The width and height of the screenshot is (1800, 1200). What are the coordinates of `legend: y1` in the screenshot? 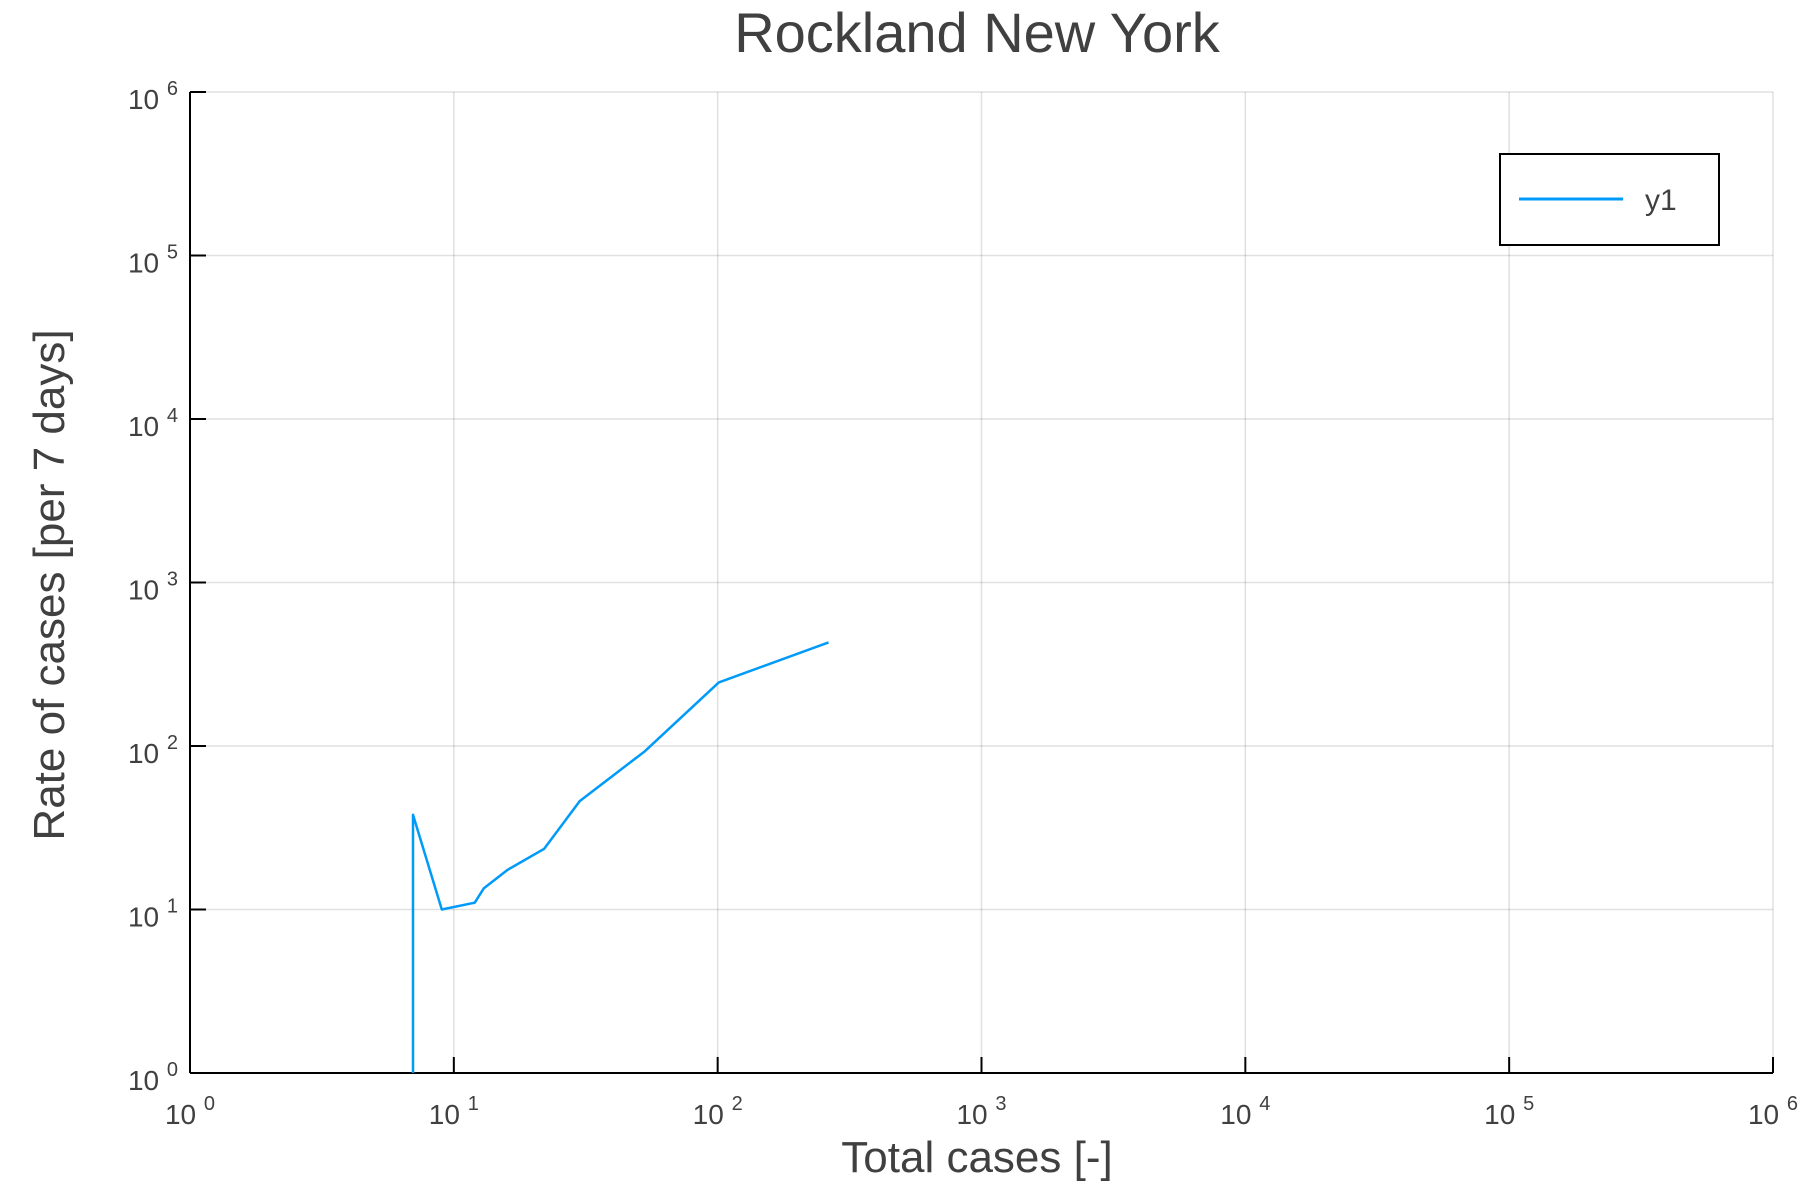 It's located at (1609, 199).